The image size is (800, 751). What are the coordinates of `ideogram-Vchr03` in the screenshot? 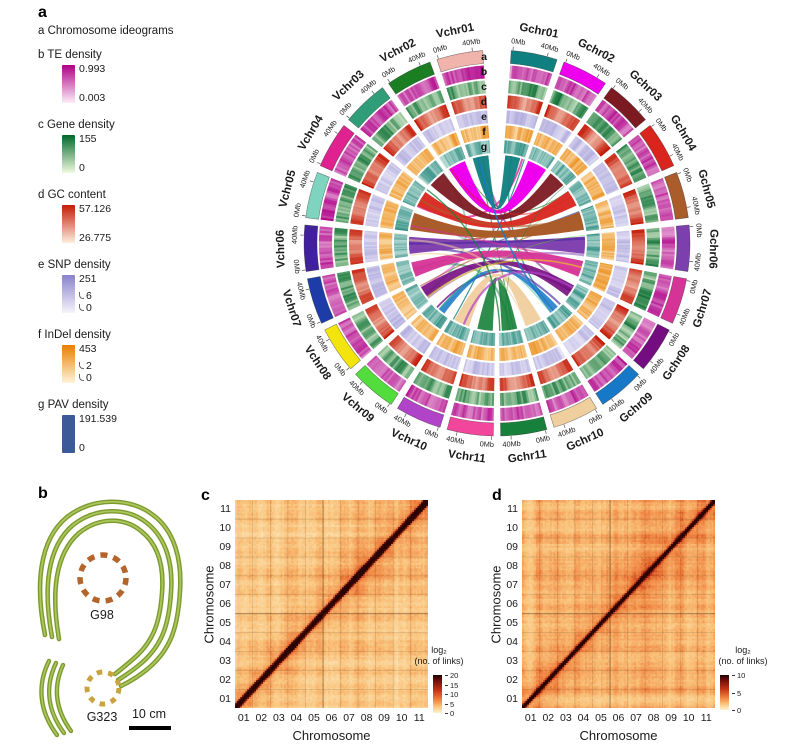 It's located at (369, 108).